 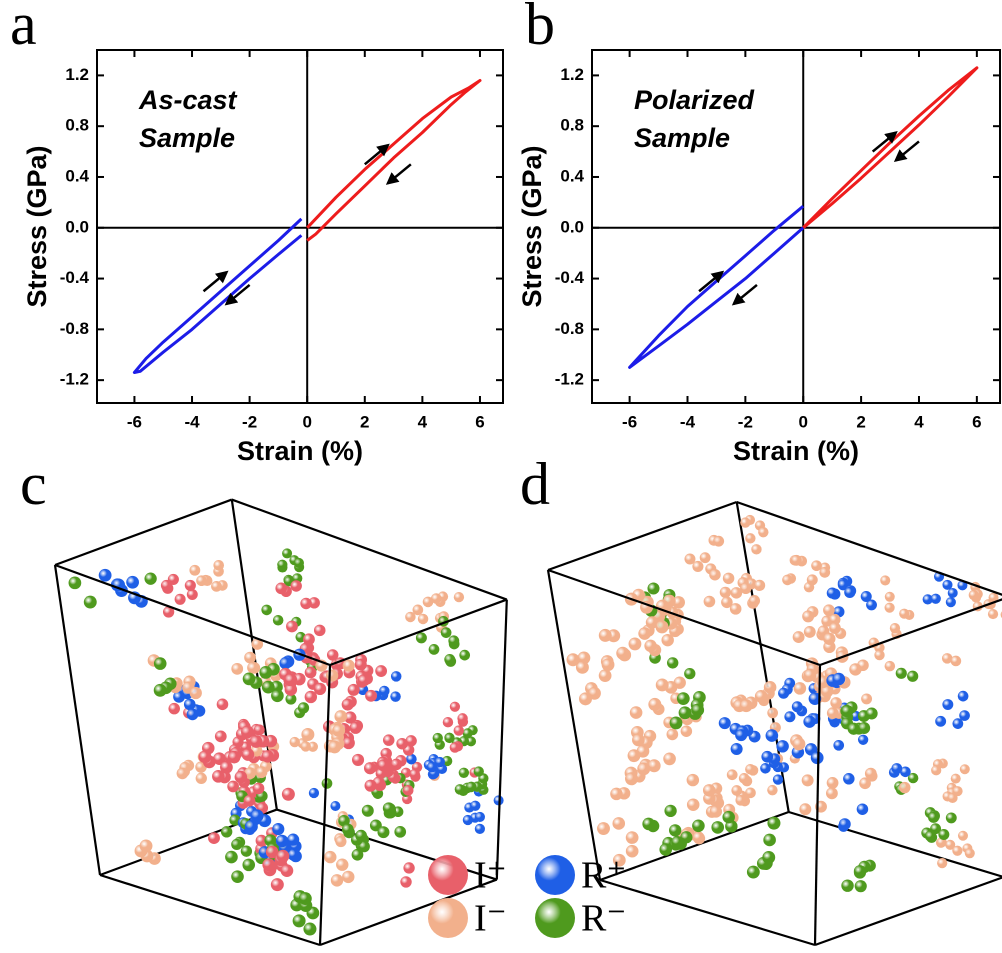 I want to click on y-tick-label: 0.0, so click(x=77, y=226).